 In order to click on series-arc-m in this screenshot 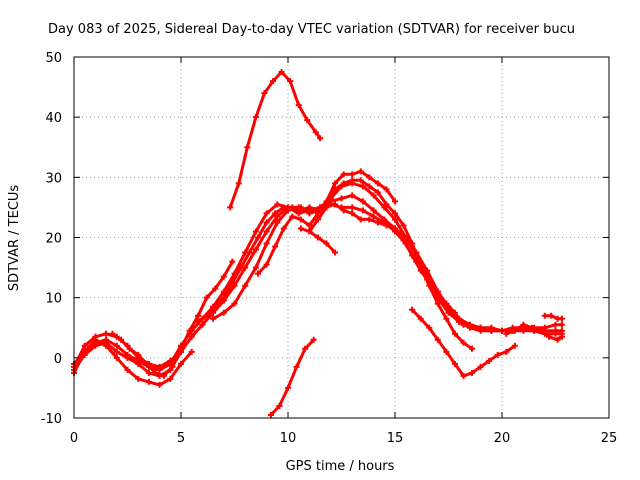, I will do `click(463, 342)`.